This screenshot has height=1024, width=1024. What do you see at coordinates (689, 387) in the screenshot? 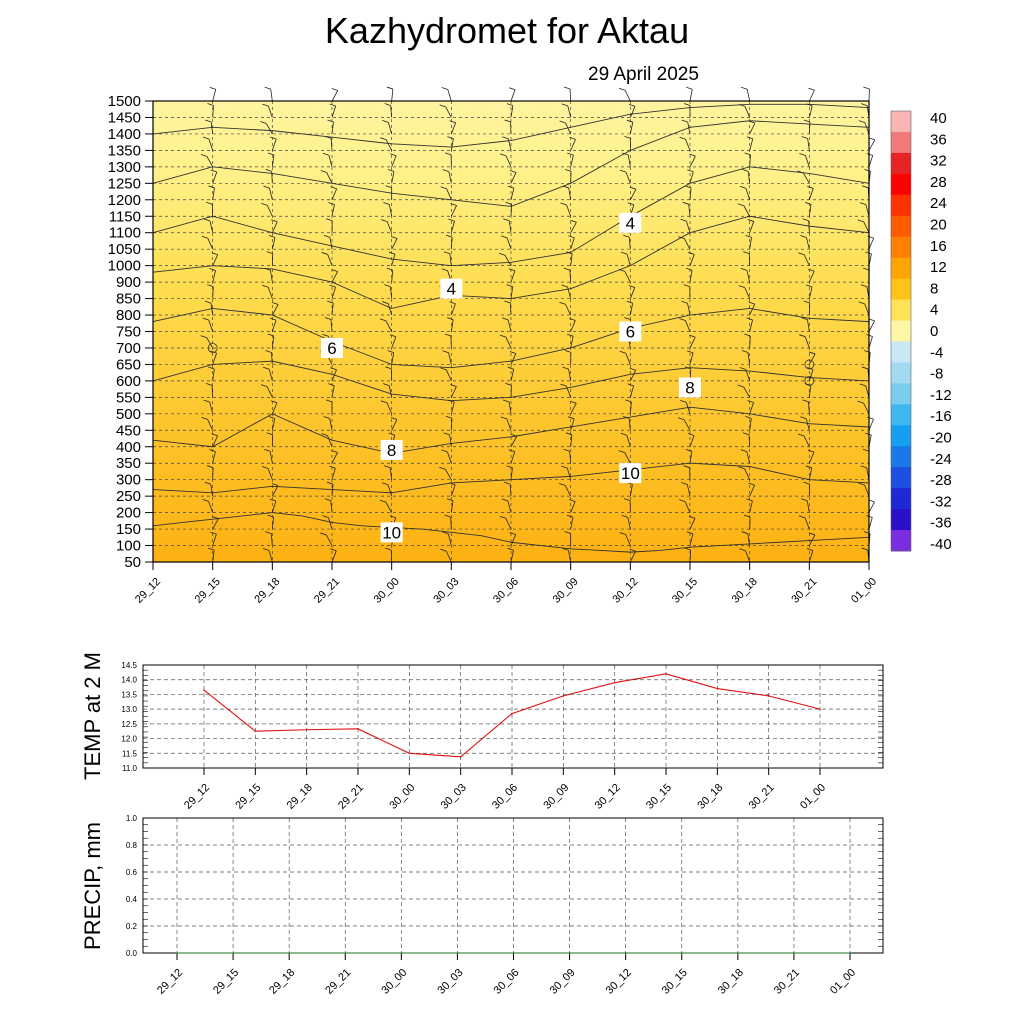
I see `contour-label: 8` at bounding box center [689, 387].